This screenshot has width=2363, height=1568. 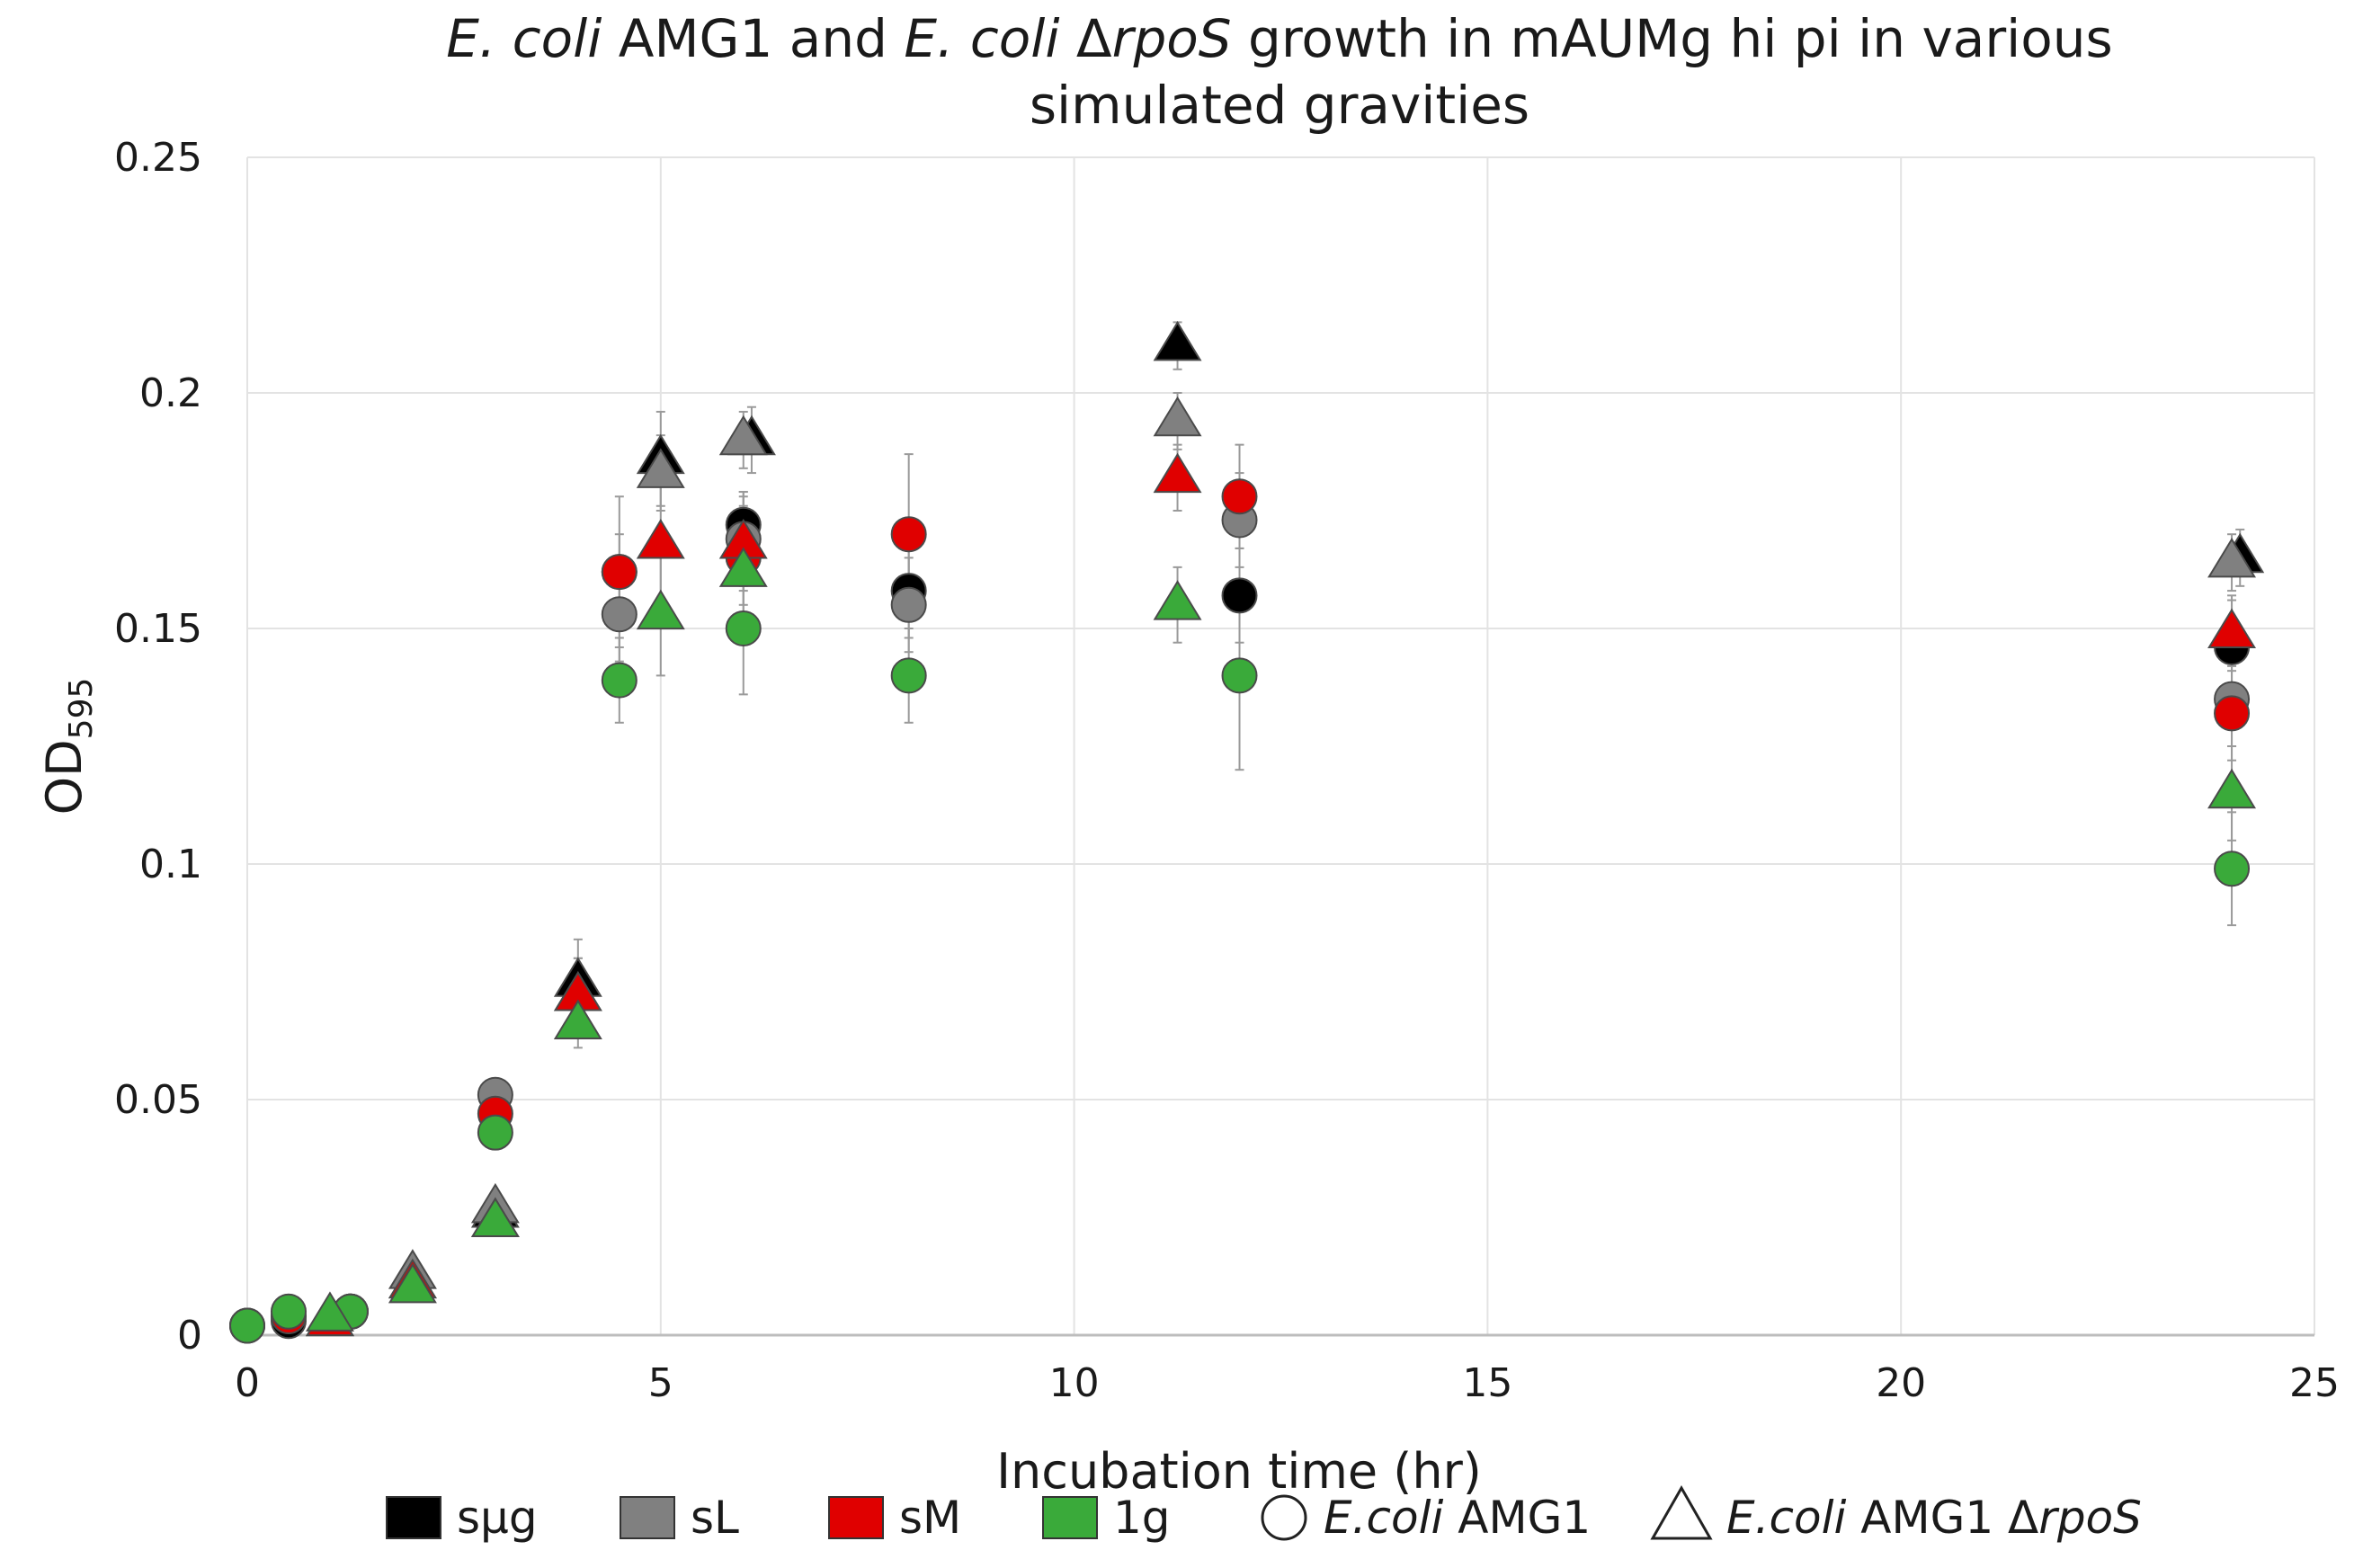 I want to click on y-tick-label: 0.2, so click(x=170, y=393).